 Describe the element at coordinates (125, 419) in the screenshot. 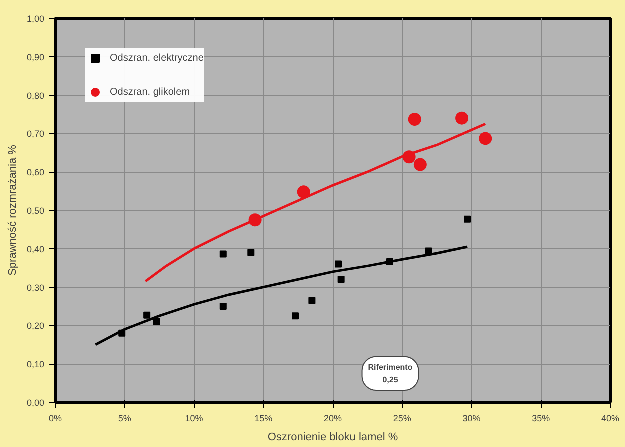

I see `x-tick-label: 5%` at that location.